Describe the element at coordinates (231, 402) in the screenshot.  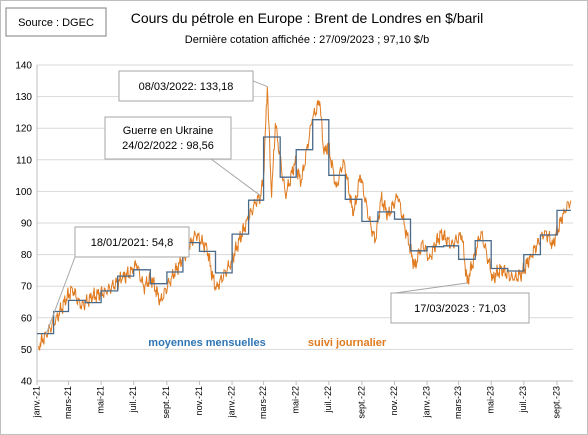
I see `x-tick-label: janv.-22` at that location.